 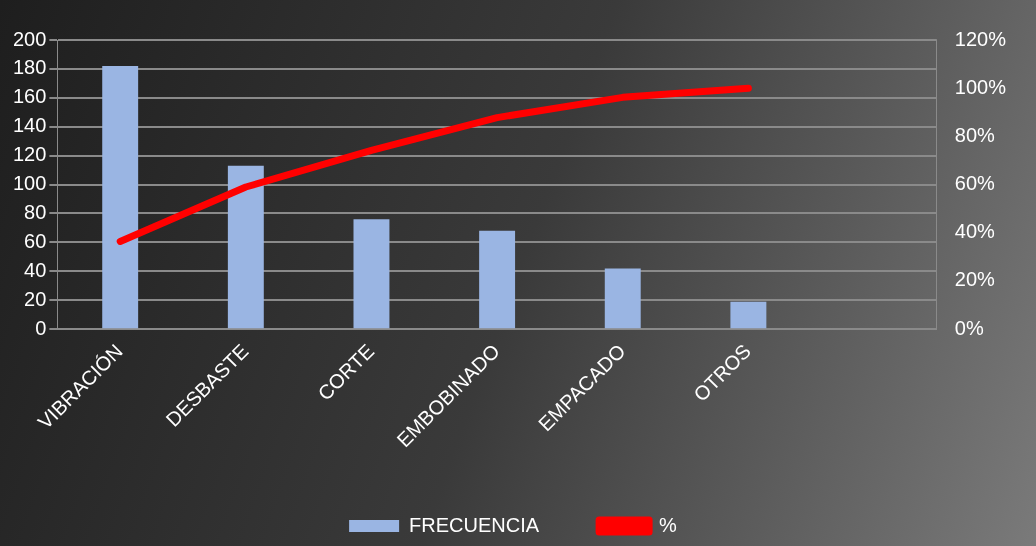 What do you see at coordinates (35, 212) in the screenshot?
I see `y-tick-label: 80` at bounding box center [35, 212].